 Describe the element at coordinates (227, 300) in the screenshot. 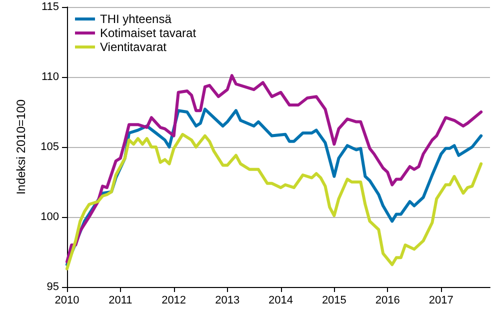

I see `x-tick-label: 2013` at that location.